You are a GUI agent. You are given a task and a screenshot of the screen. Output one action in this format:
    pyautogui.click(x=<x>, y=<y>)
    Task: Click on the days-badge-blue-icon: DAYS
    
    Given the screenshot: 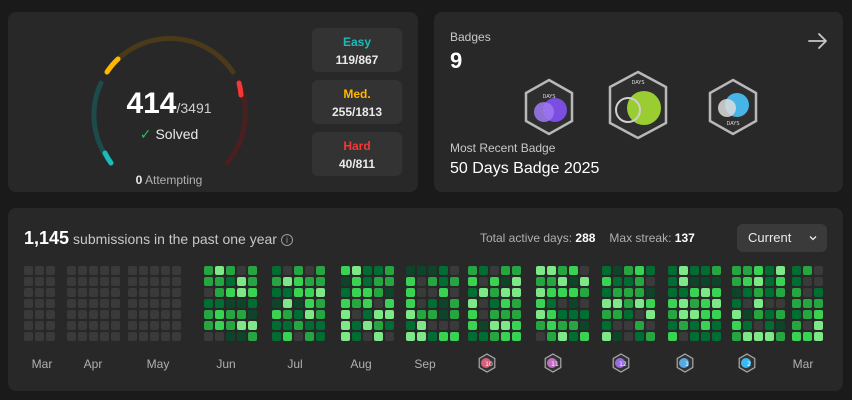 What is the action you would take?
    pyautogui.click(x=733, y=107)
    